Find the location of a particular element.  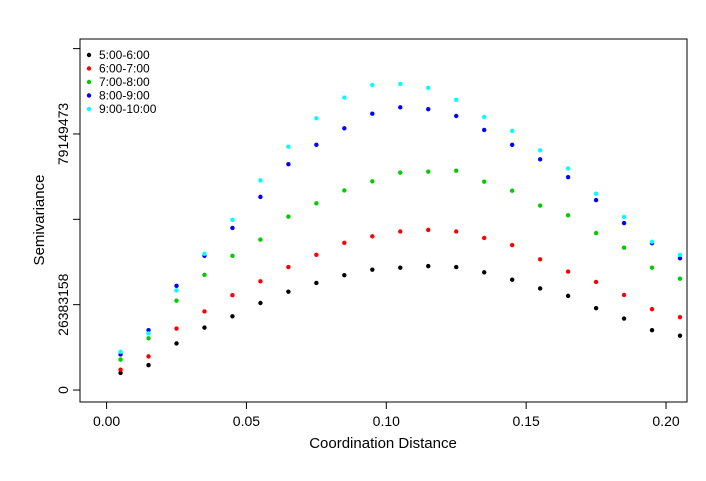

y-tick-label: 0 is located at coordinates (63, 390).